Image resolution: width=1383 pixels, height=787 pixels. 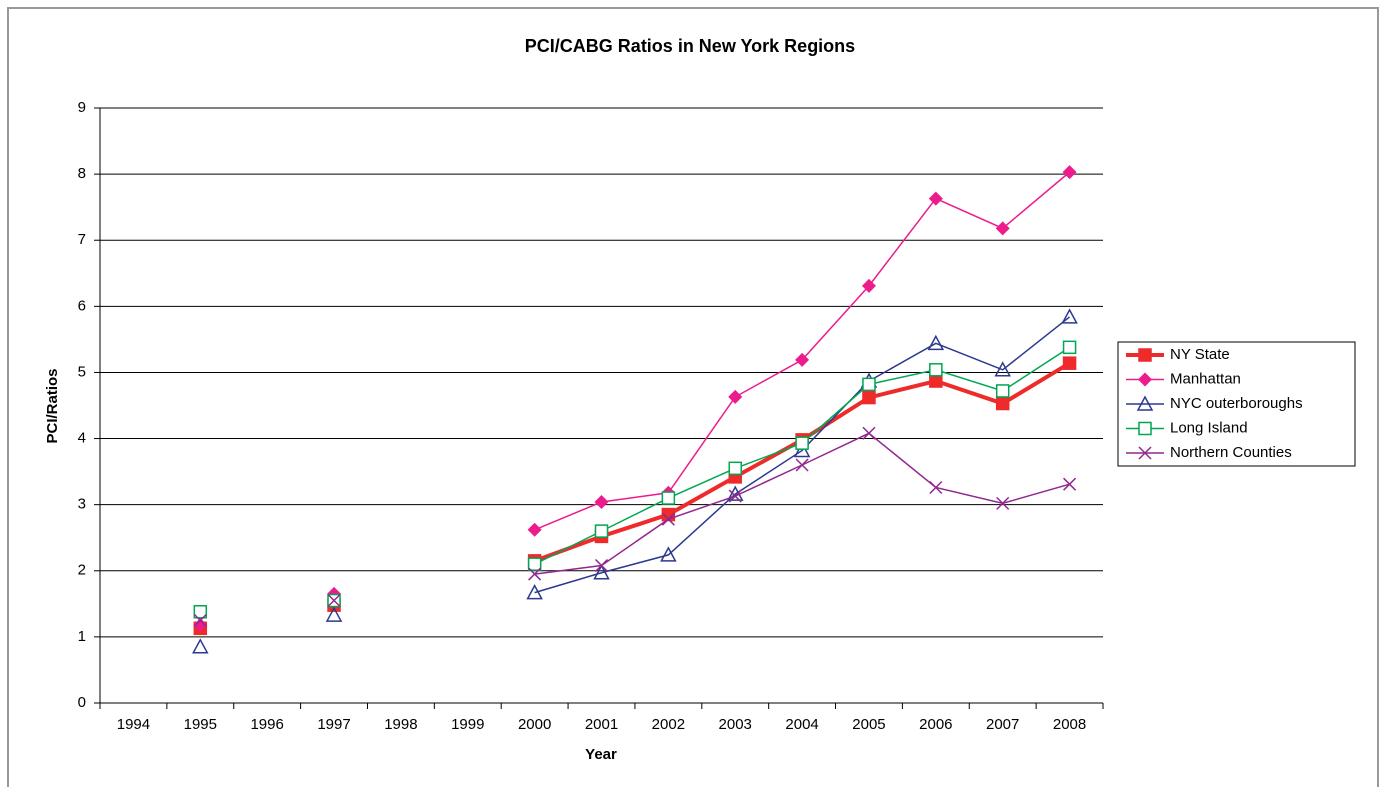 I want to click on x-tick-label: 2001, so click(x=601, y=724).